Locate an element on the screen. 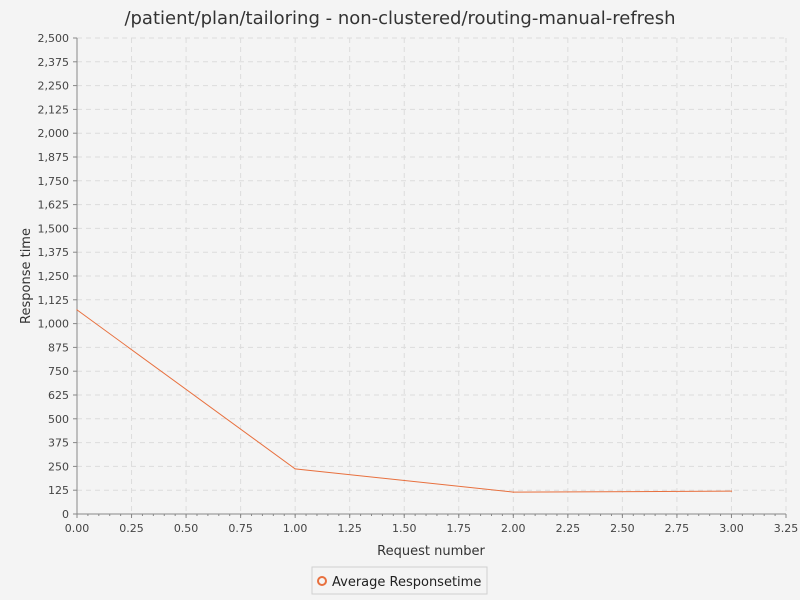  y-tick-label: 1,625 is located at coordinates (54, 205).